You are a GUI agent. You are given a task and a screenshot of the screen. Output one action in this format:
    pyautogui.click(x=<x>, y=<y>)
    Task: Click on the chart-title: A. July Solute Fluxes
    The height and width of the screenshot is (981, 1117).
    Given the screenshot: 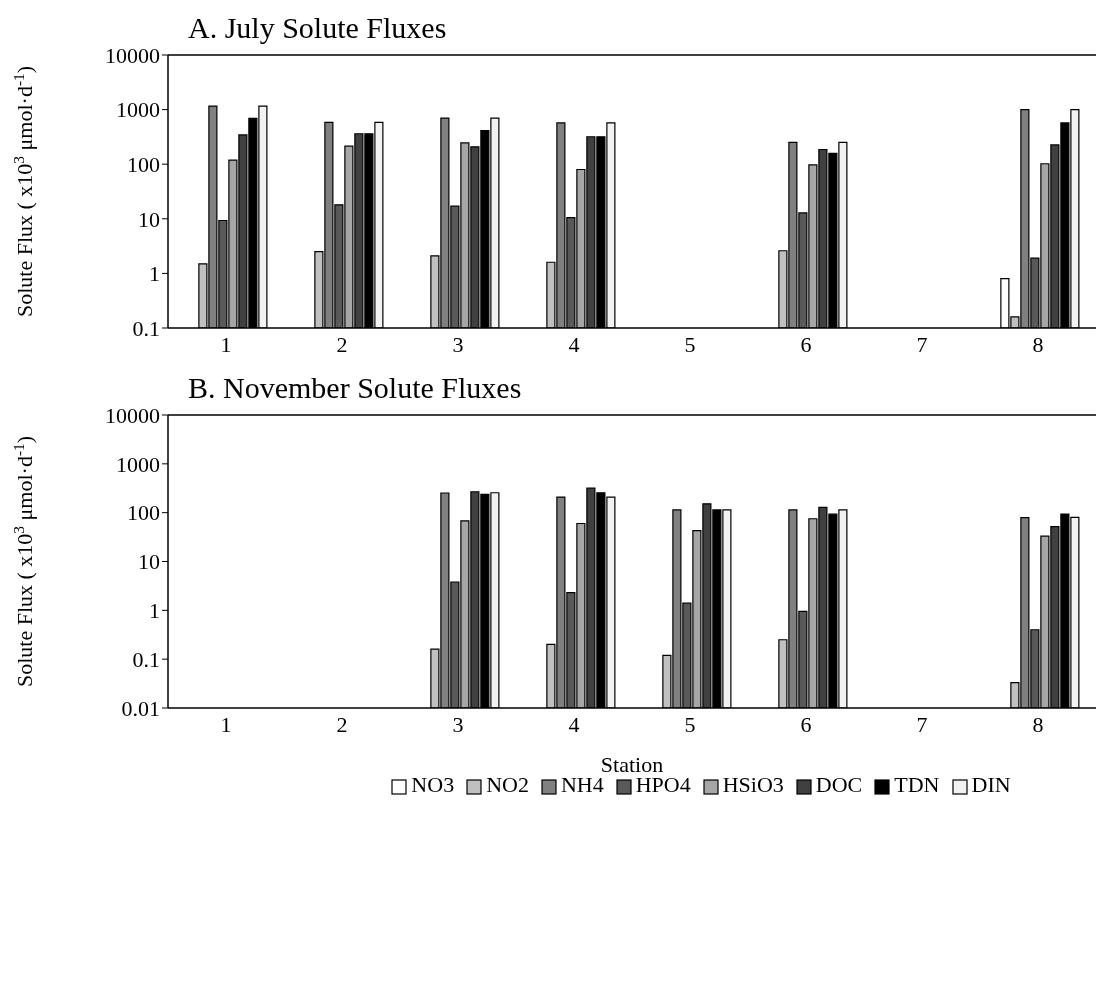 What is the action you would take?
    pyautogui.click(x=318, y=28)
    